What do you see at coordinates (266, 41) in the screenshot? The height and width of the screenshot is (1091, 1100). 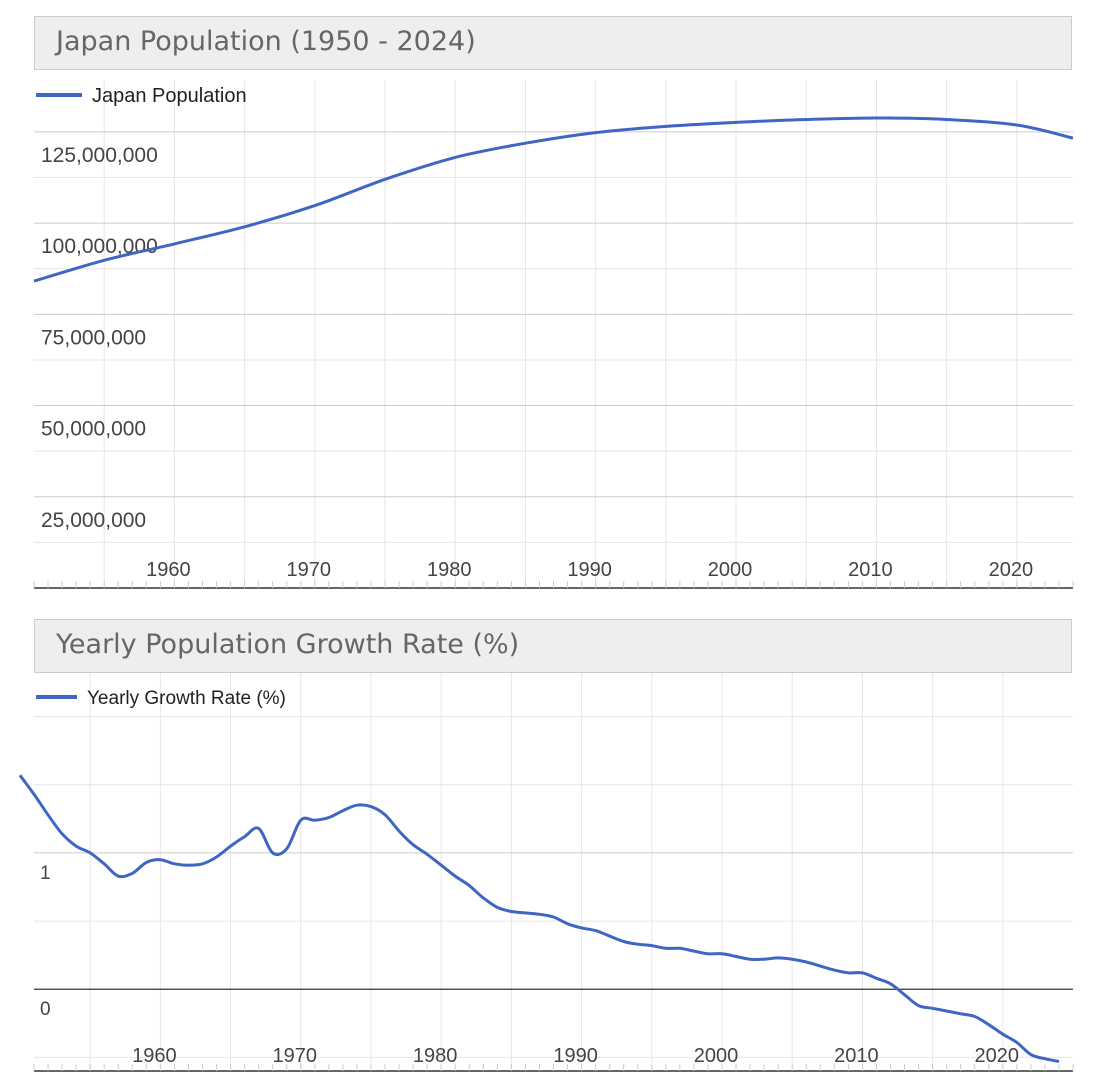 I see `population-chart-title: Japan Population (1950 - 2024)` at bounding box center [266, 41].